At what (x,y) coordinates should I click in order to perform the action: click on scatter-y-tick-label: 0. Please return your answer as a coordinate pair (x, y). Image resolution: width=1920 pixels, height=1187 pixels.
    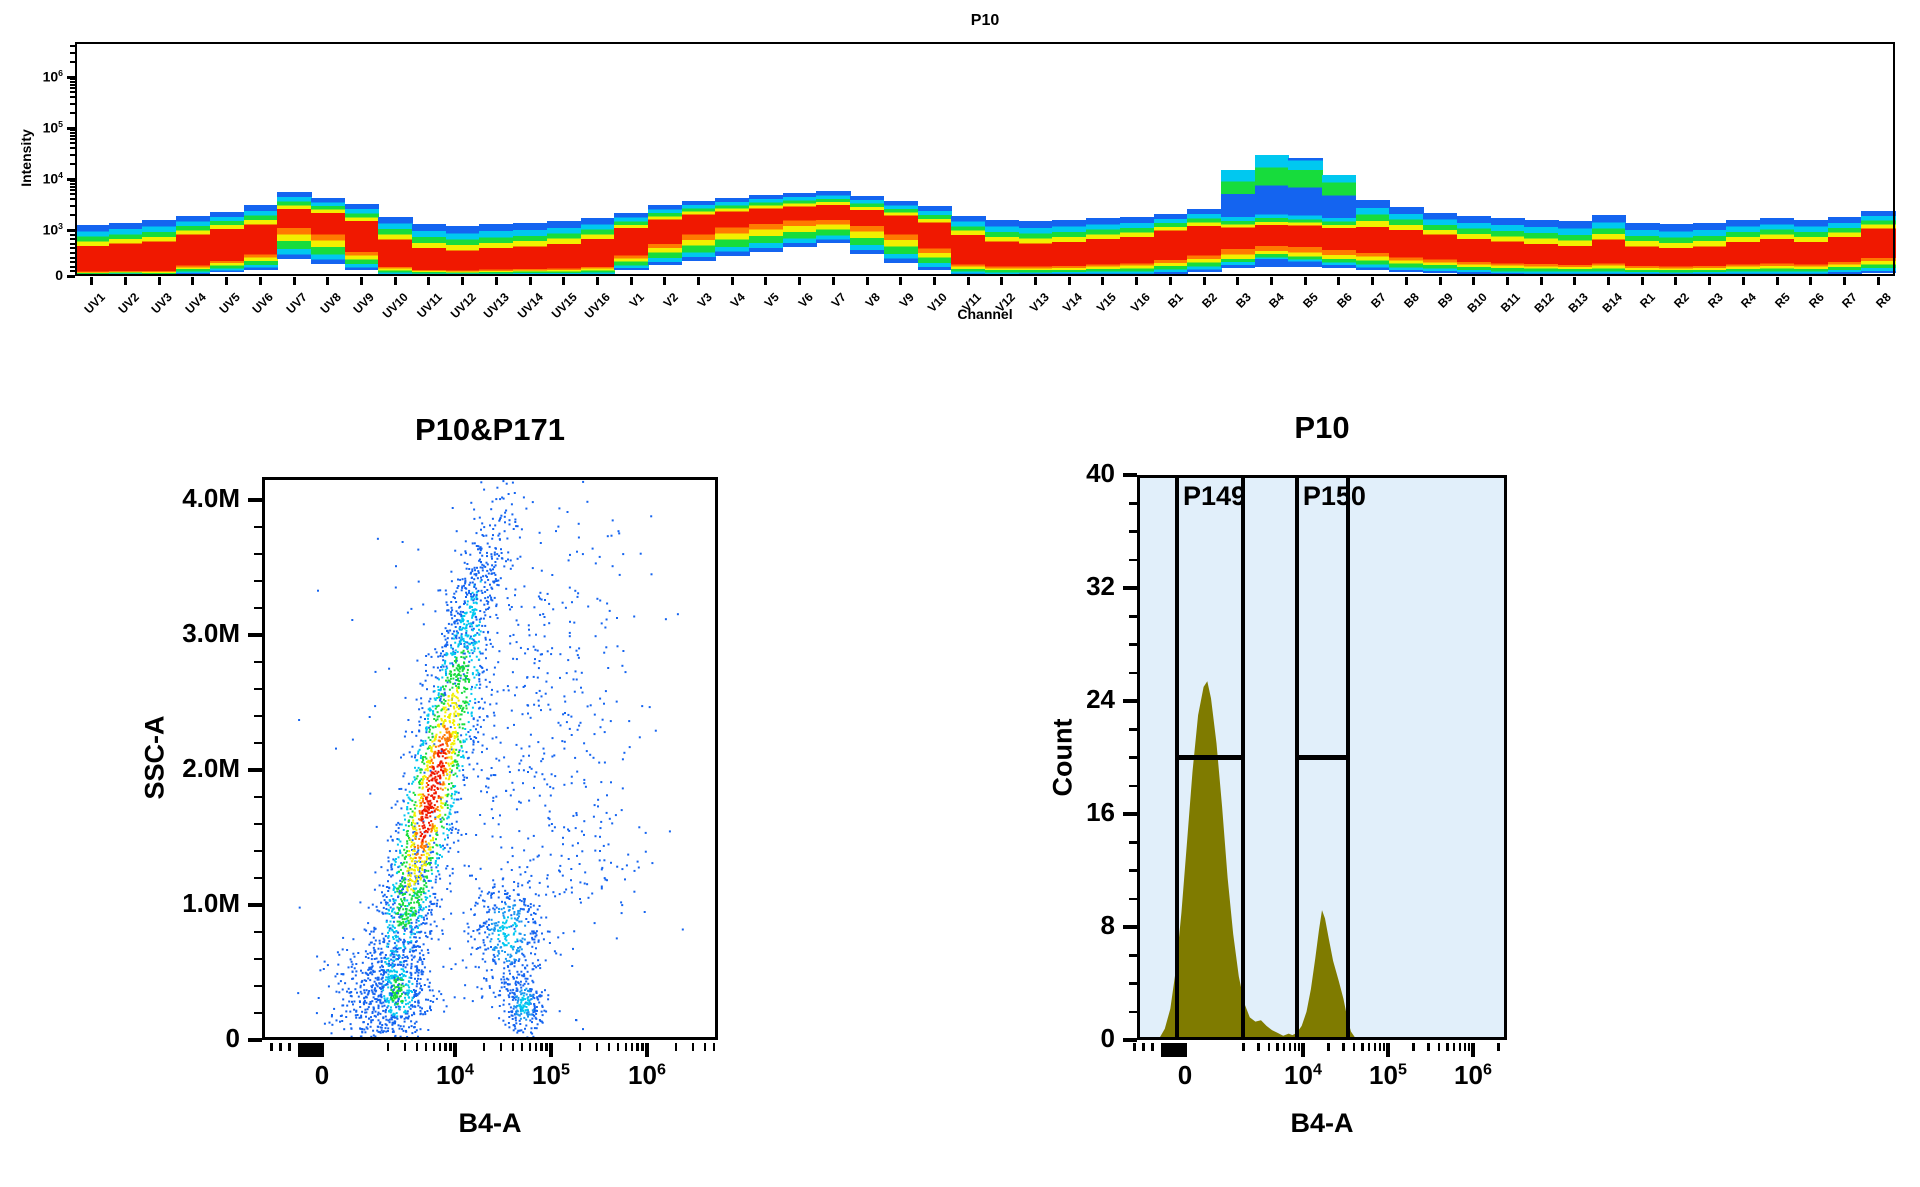
    Looking at the image, I should click on (232, 1038).